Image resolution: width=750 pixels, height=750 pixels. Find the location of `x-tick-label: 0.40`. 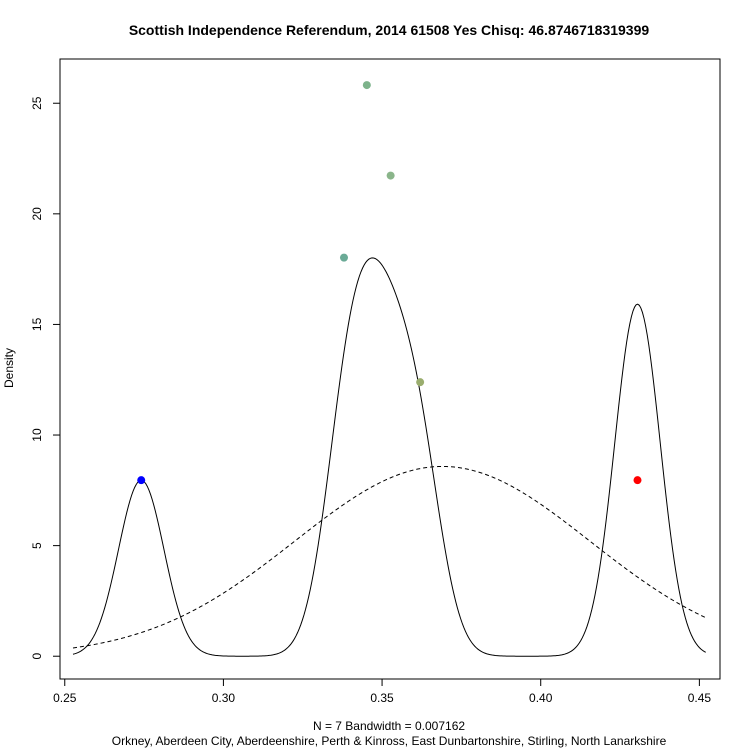

x-tick-label: 0.40 is located at coordinates (541, 698).